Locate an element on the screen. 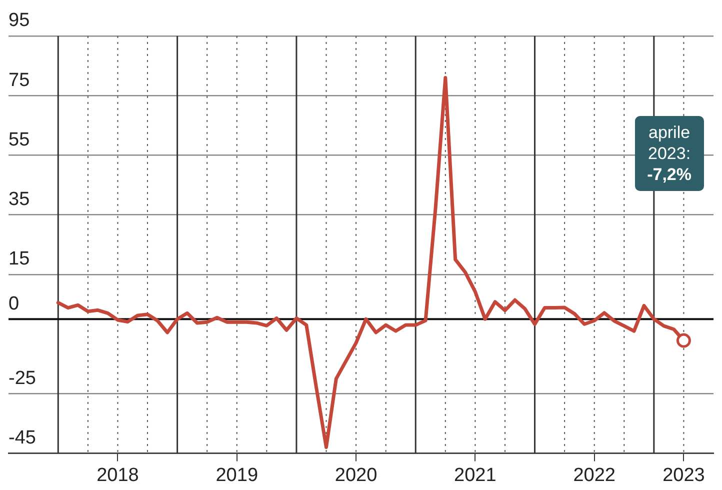 The image size is (722, 490). x-tick-label: 2019 is located at coordinates (237, 475).